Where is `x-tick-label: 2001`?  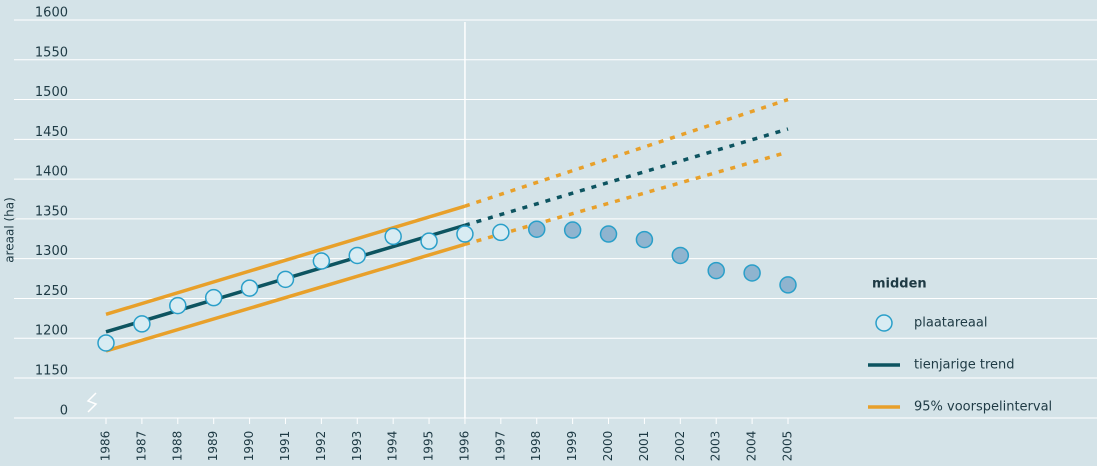
x-tick-label: 2001 is located at coordinates (644, 446).